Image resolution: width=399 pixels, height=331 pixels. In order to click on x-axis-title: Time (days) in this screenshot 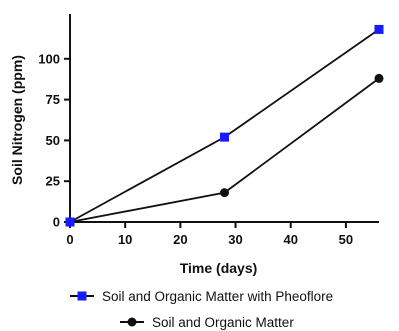, I will do `click(219, 268)`.